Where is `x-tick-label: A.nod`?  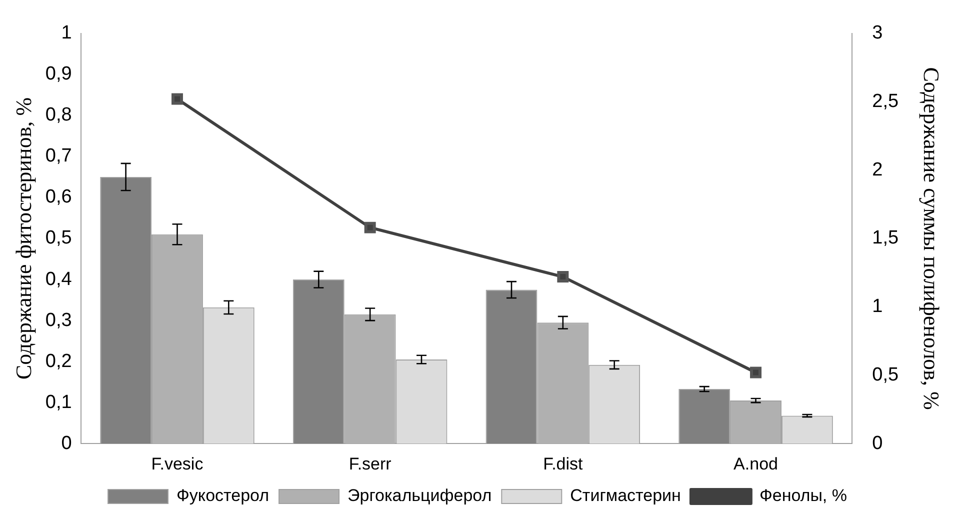
x-tick-label: A.nod is located at coordinates (756, 464).